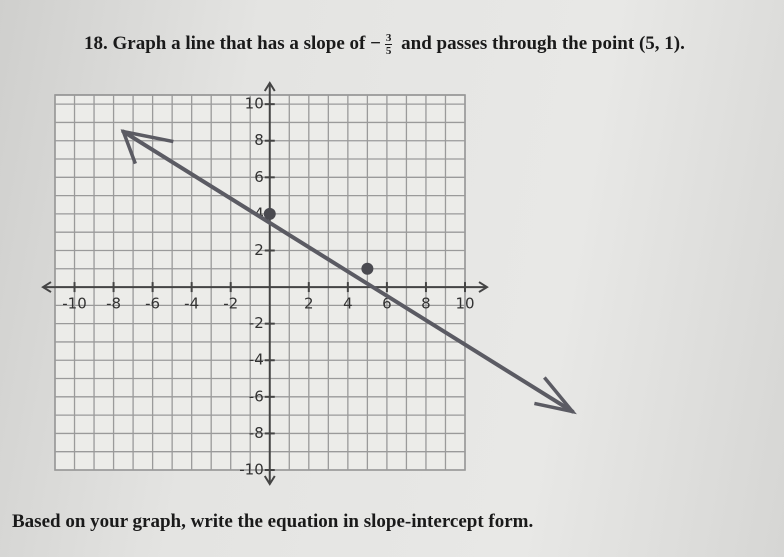  Describe the element at coordinates (309, 304) in the screenshot. I see `x-tick-label: 2` at that location.